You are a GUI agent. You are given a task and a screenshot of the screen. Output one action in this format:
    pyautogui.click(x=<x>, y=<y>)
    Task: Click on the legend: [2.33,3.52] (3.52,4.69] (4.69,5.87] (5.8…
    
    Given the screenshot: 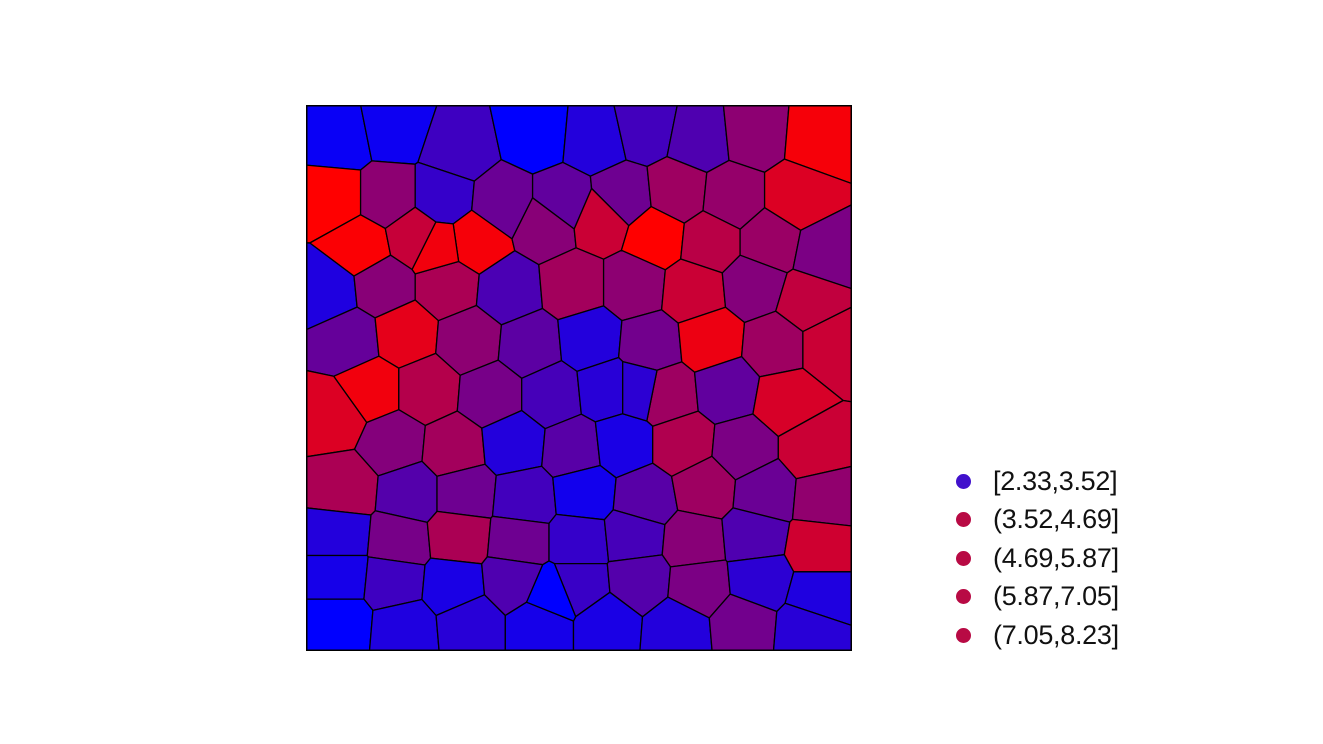 What is the action you would take?
    pyautogui.click(x=1037, y=558)
    